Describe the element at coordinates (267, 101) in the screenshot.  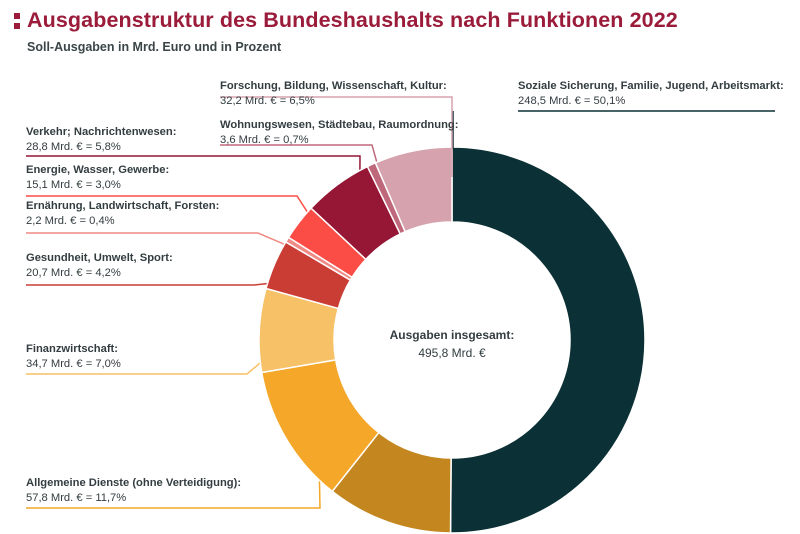
I see `slice-label-value: 32,2 Mrd. € = 6,5%` at that location.